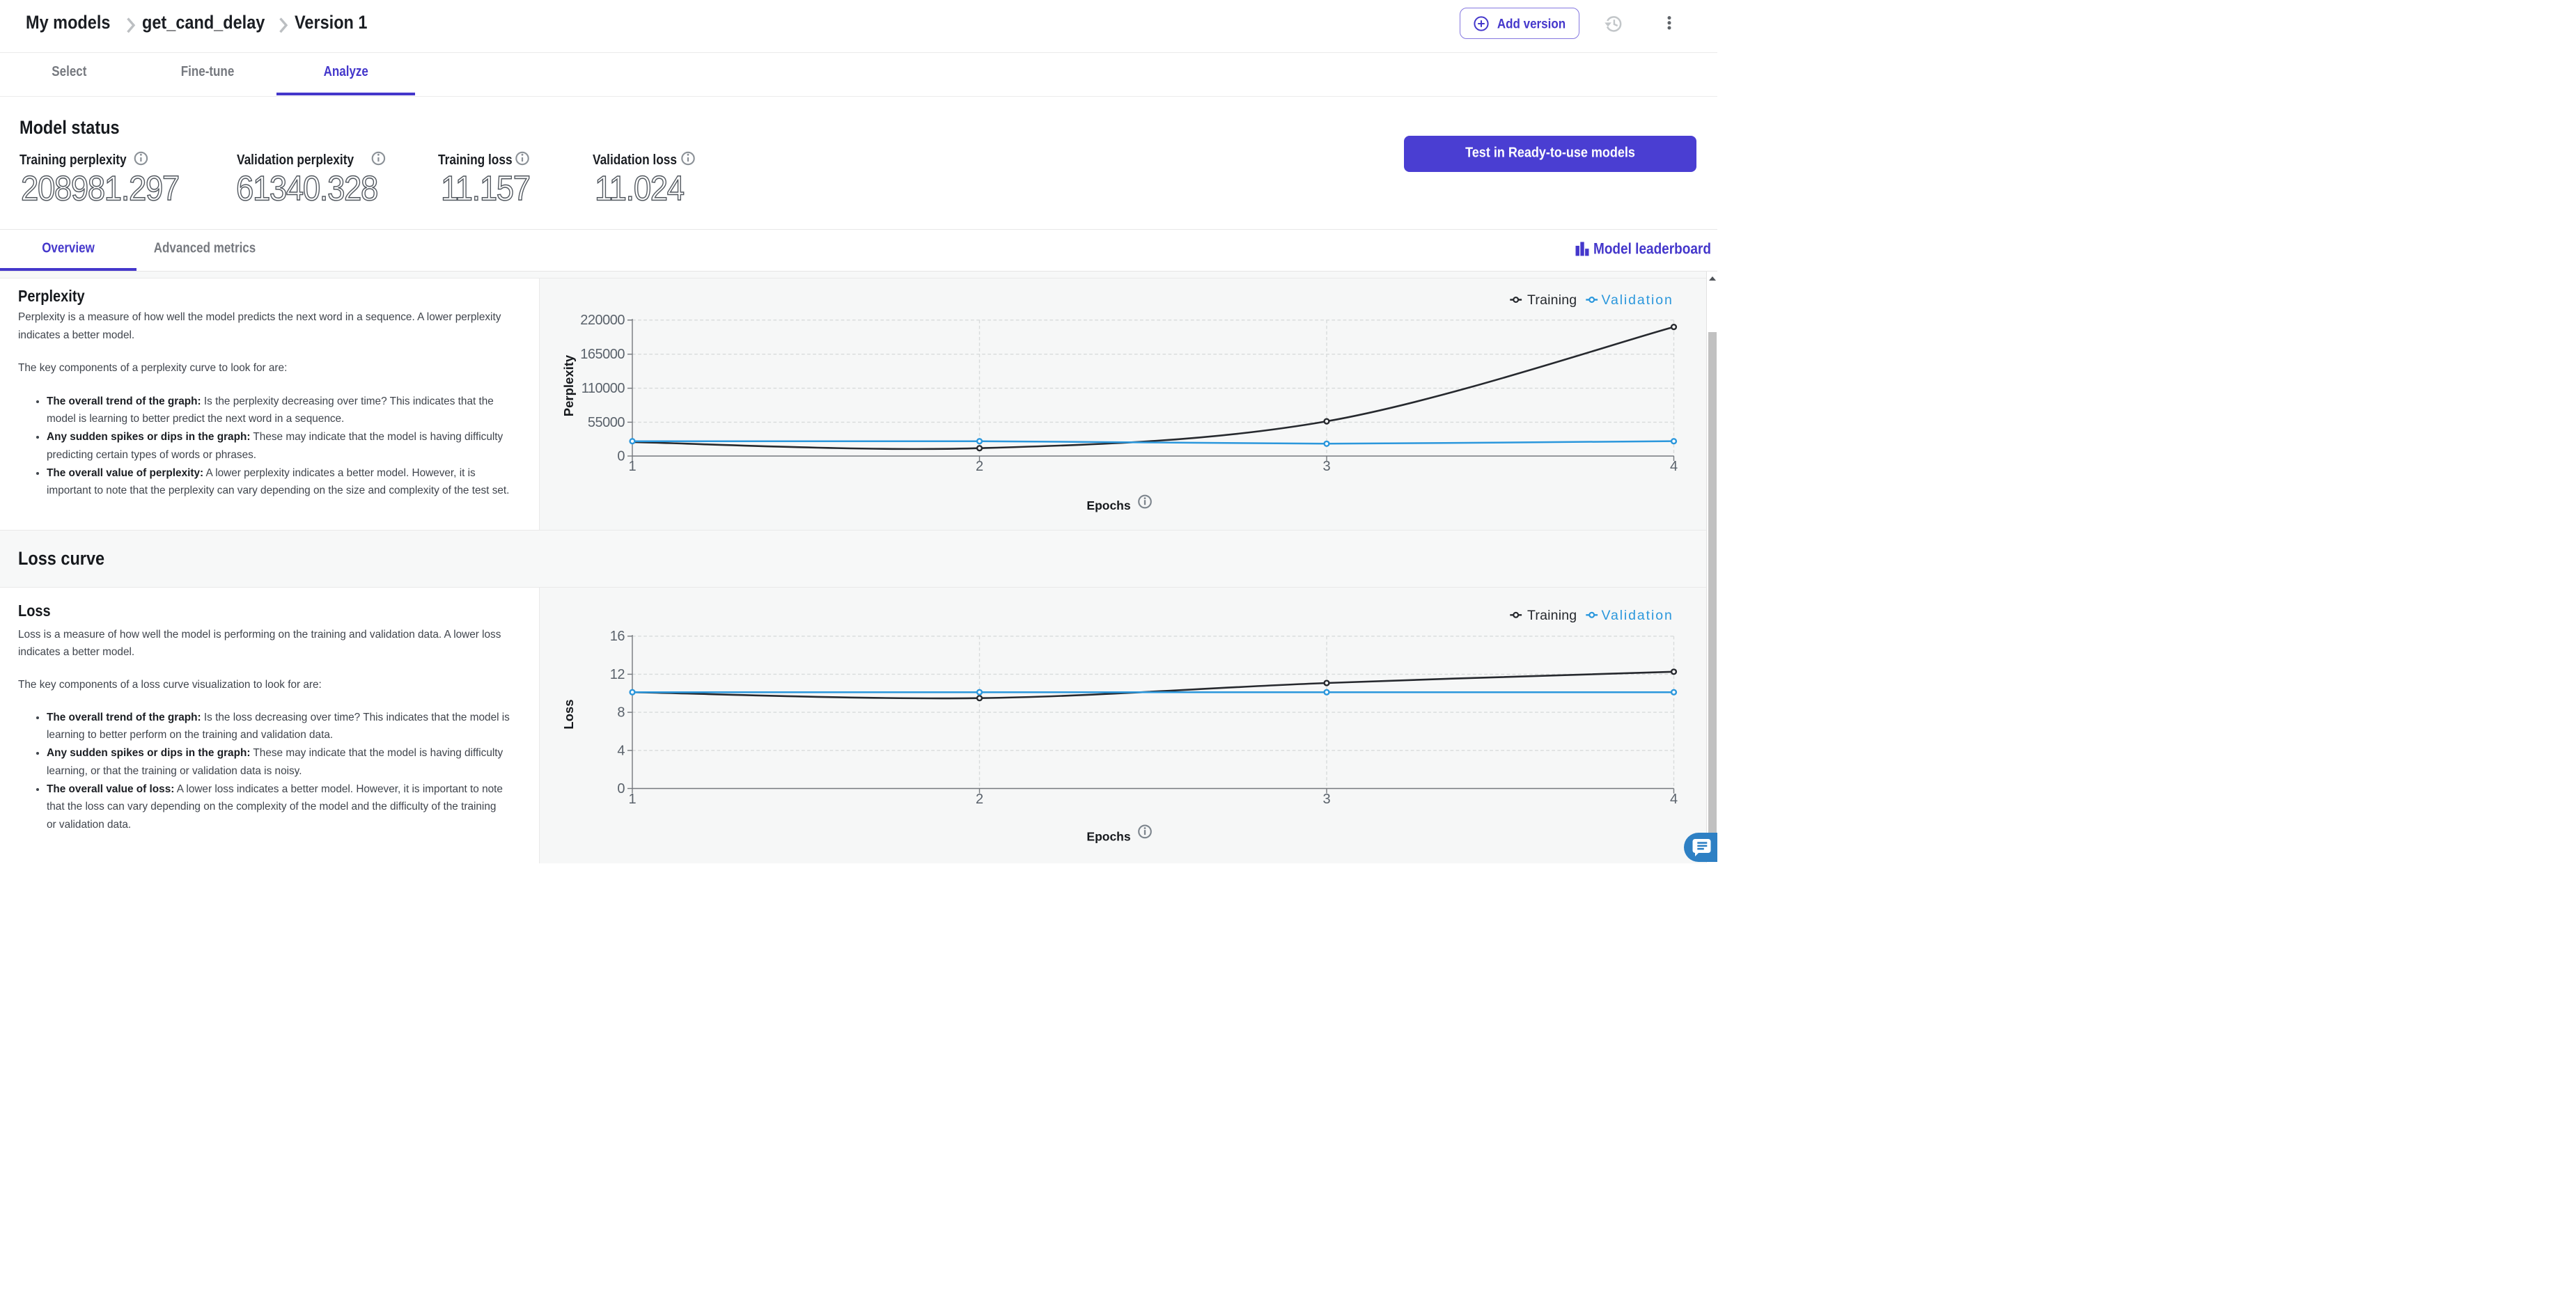 This screenshot has height=1295, width=2576. What do you see at coordinates (621, 713) in the screenshot?
I see `svg-text: 8` at bounding box center [621, 713].